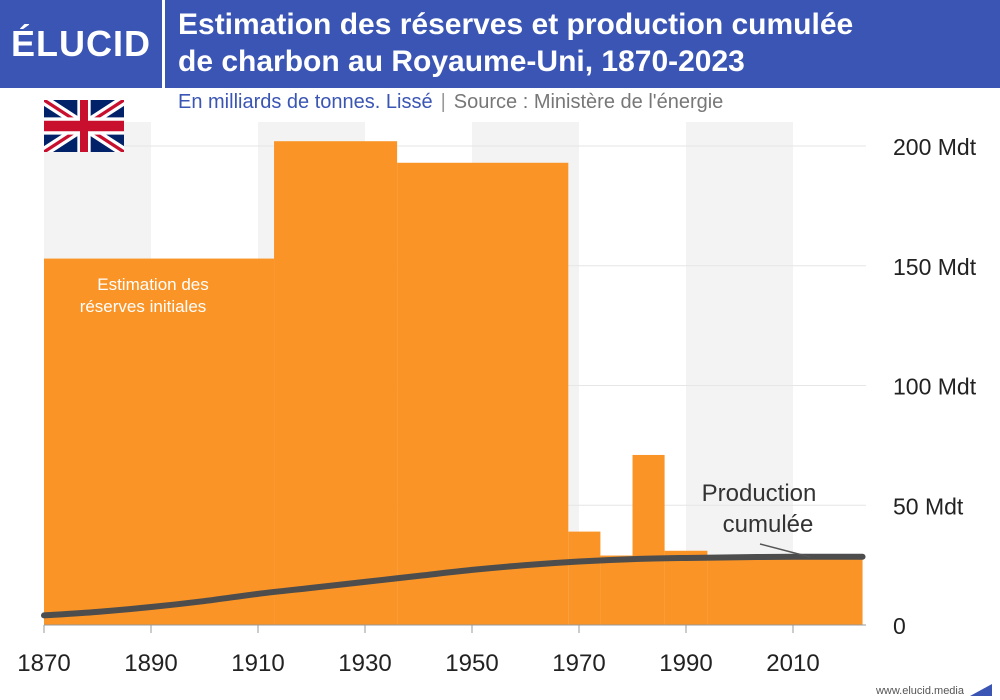 This screenshot has height=700, width=1000. Describe the element at coordinates (257, 663) in the screenshot. I see `x-tick-label: 1910` at that location.